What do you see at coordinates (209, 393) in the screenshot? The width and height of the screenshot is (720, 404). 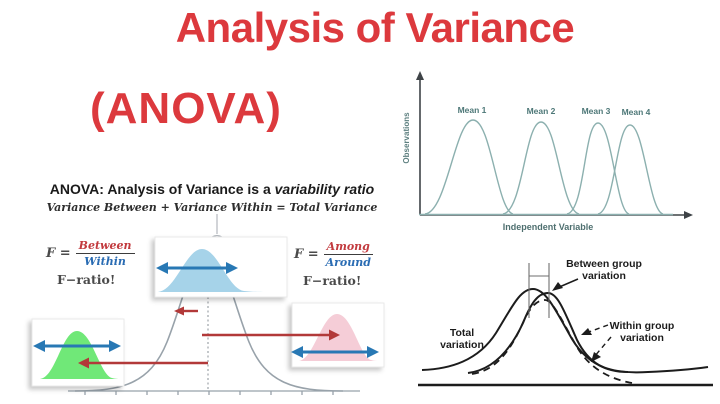 I see `x-axis-ticks` at bounding box center [209, 393].